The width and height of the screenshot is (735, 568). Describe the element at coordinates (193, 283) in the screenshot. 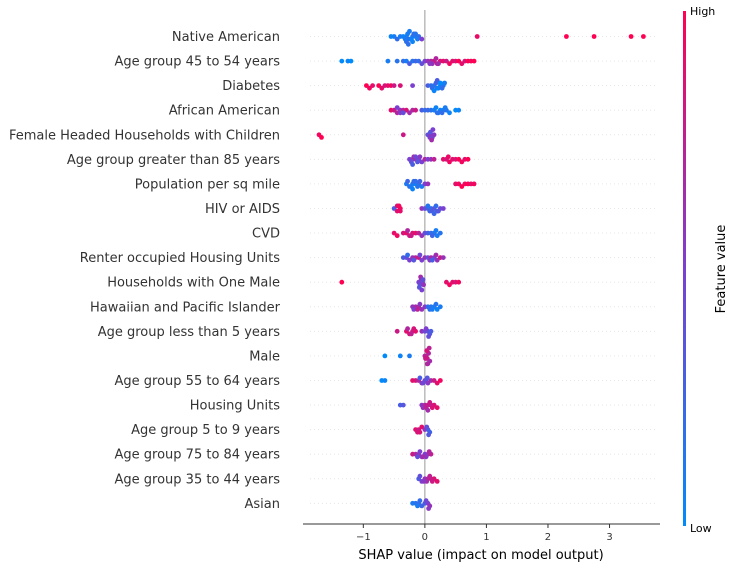

I see `feature-label: Households with One Male` at that location.